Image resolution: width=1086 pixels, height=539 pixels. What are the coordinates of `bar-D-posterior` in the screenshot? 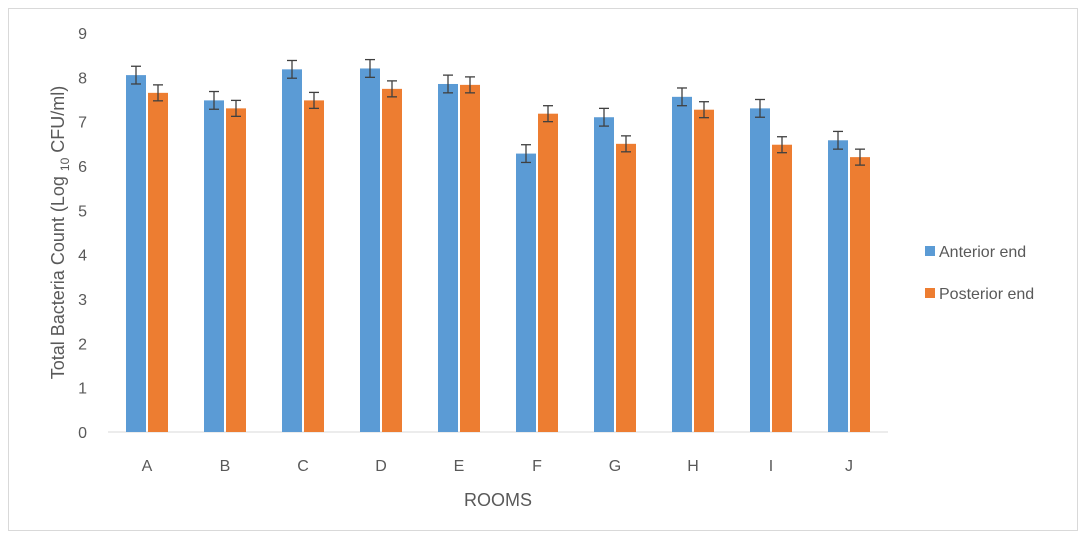 It's located at (392, 260).